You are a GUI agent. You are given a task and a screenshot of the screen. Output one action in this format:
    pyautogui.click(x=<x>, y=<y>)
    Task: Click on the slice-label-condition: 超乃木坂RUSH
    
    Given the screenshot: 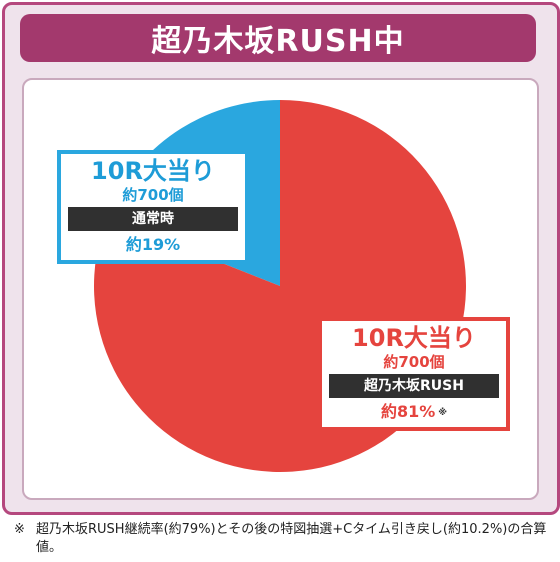 What is the action you would take?
    pyautogui.click(x=414, y=386)
    